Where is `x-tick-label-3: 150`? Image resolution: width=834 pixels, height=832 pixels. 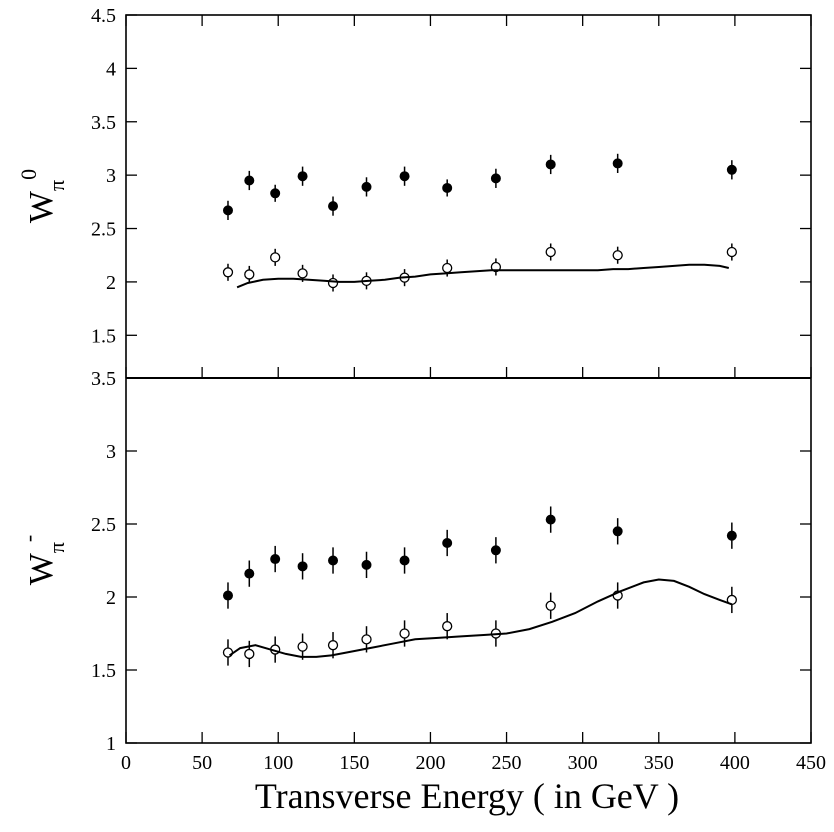 x-tick-label-3: 150 is located at coordinates (354, 763).